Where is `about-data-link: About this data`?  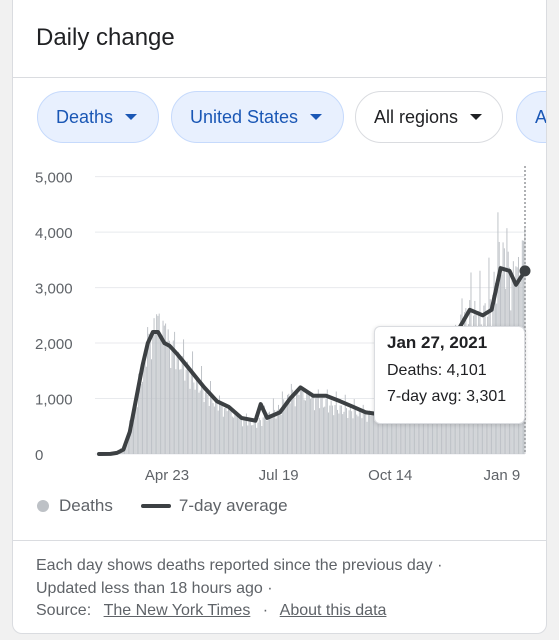 about-data-link: About this data is located at coordinates (333, 610).